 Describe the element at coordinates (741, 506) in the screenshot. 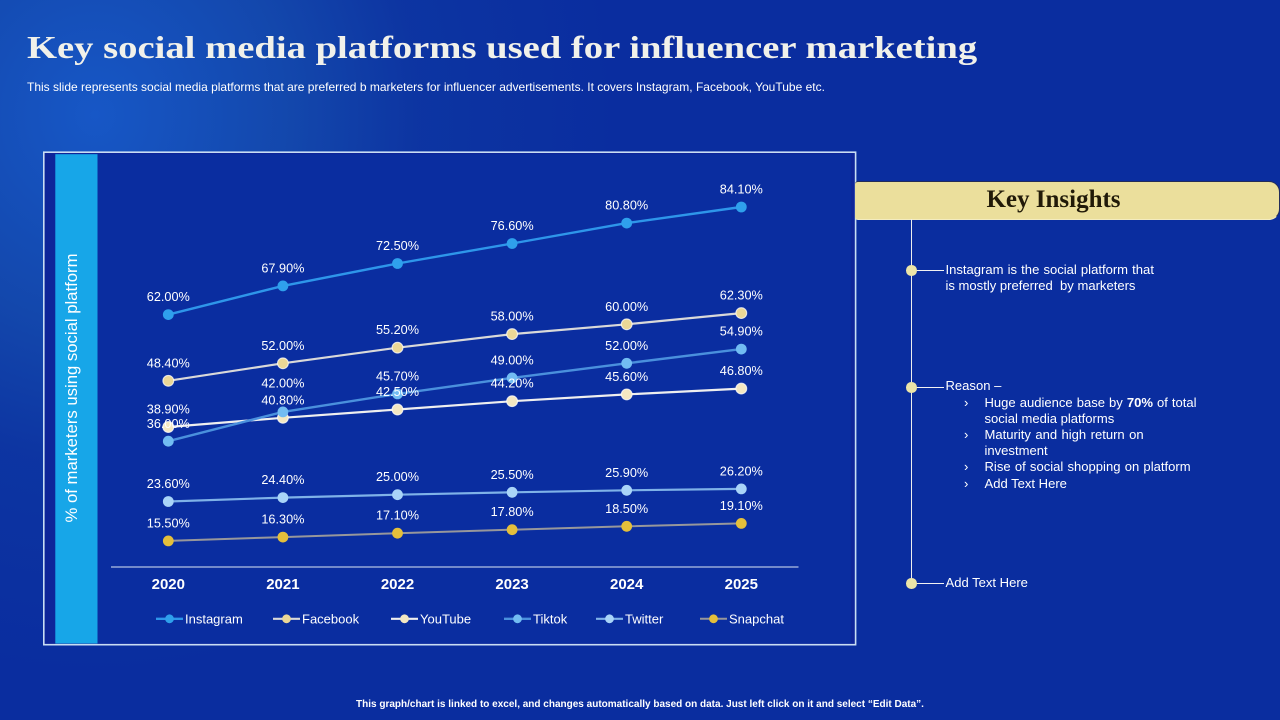

I see `svg-text: 19.10%` at that location.